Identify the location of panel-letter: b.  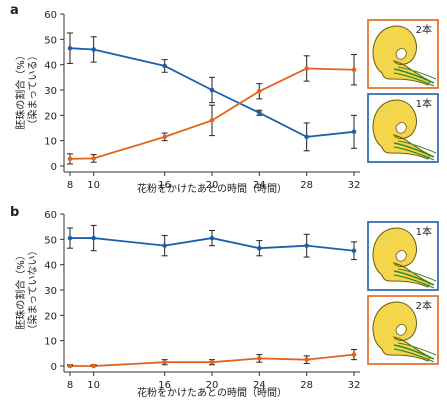
(14, 212).